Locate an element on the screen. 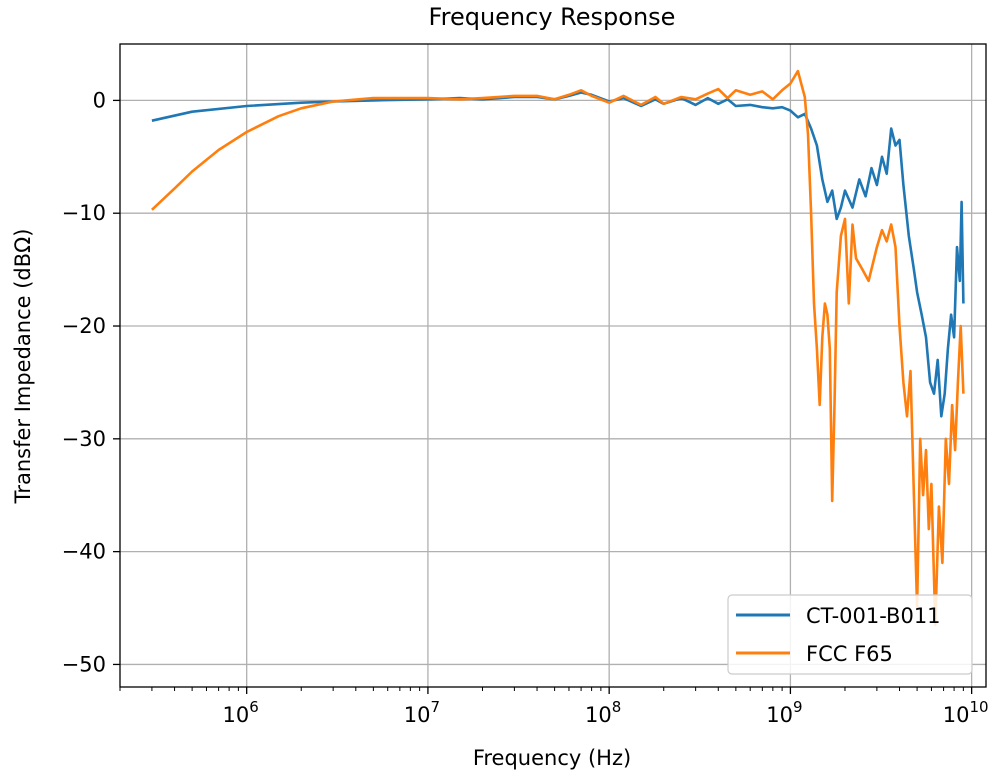 The image size is (1006, 774). x-axis-ticks: 10⁶ 10⁷ 10⁸ 10⁹ 10¹⁰ is located at coordinates (606, 707).